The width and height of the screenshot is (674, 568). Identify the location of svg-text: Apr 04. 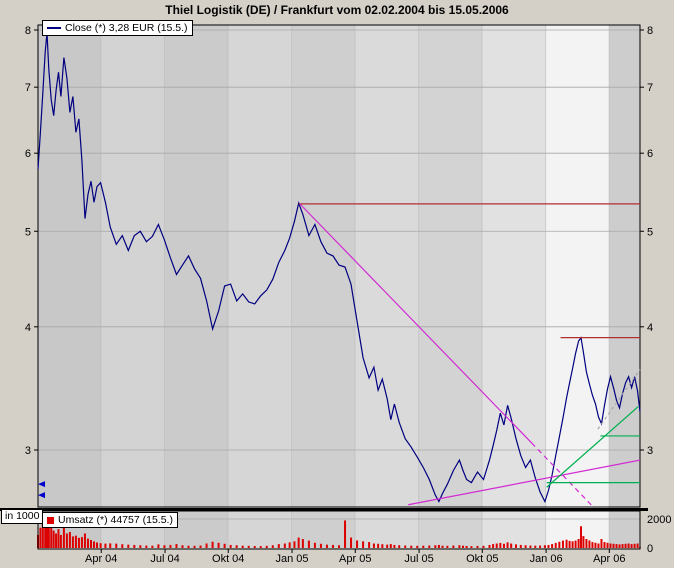
(101, 559).